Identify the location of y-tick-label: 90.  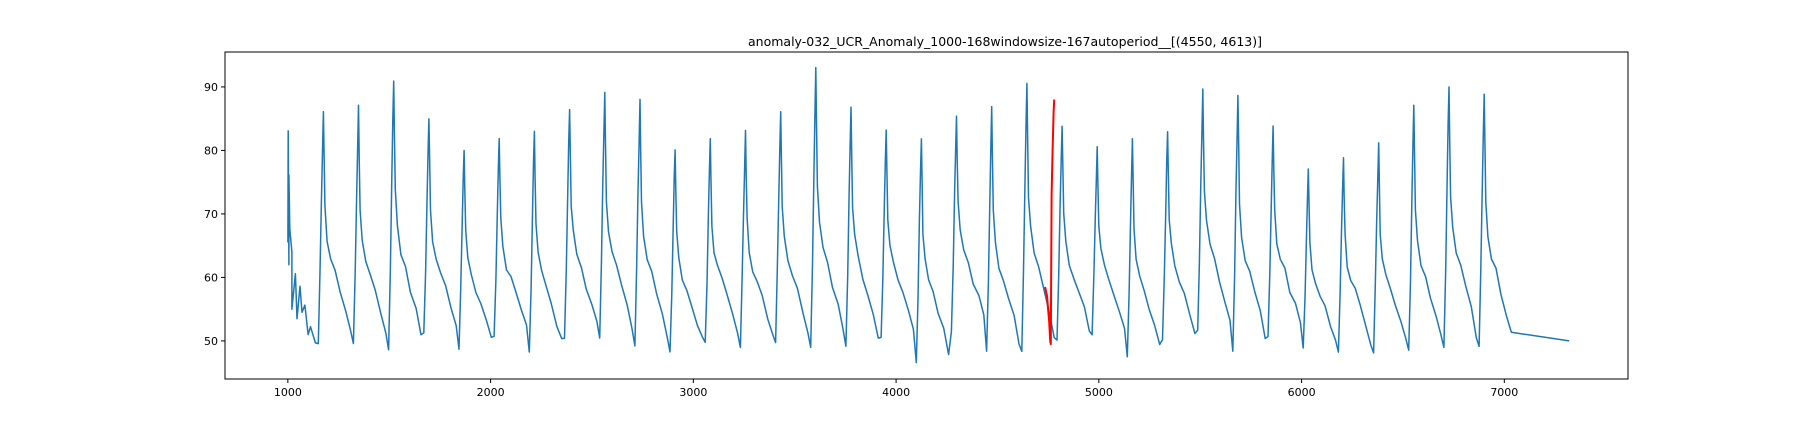
(211, 87).